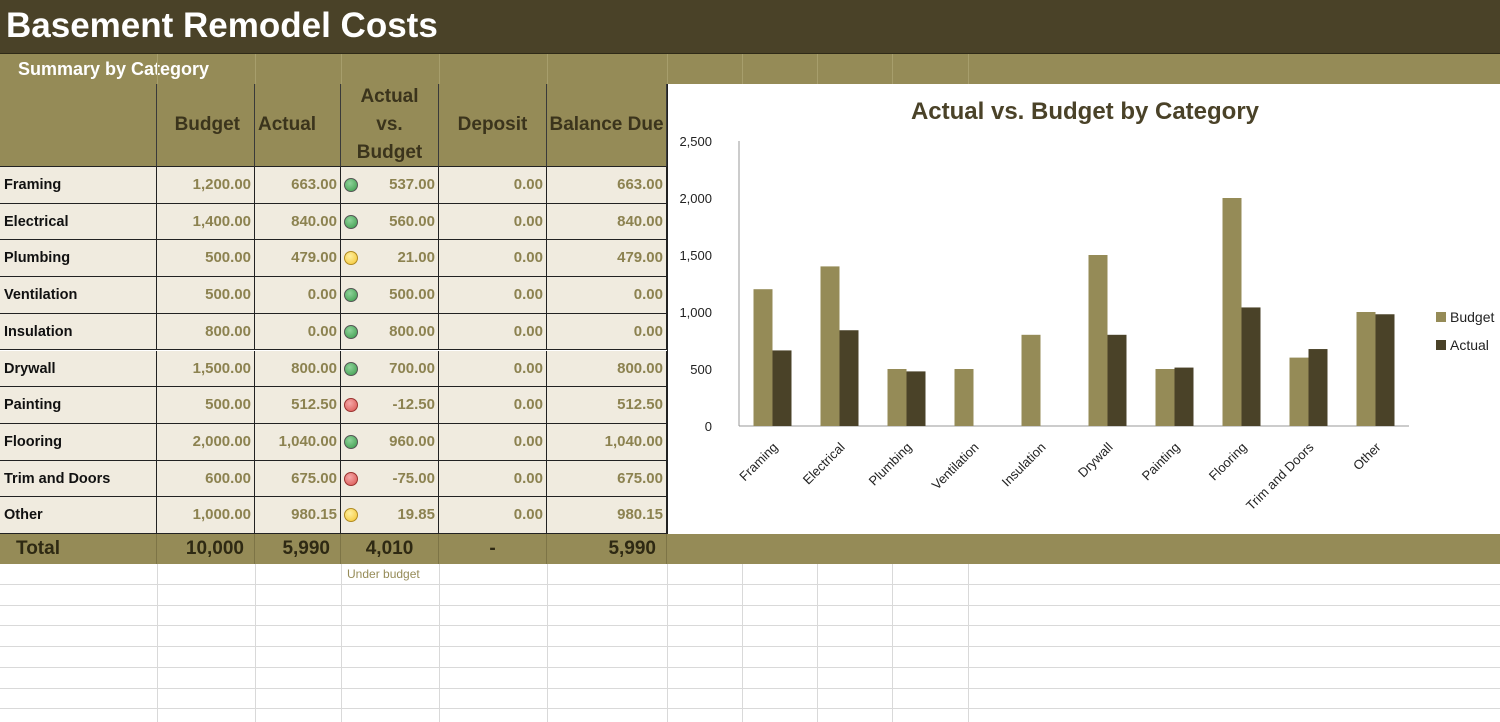 This screenshot has width=1500, height=722. Describe the element at coordinates (351, 405) in the screenshot. I see `status-red-icon` at that location.